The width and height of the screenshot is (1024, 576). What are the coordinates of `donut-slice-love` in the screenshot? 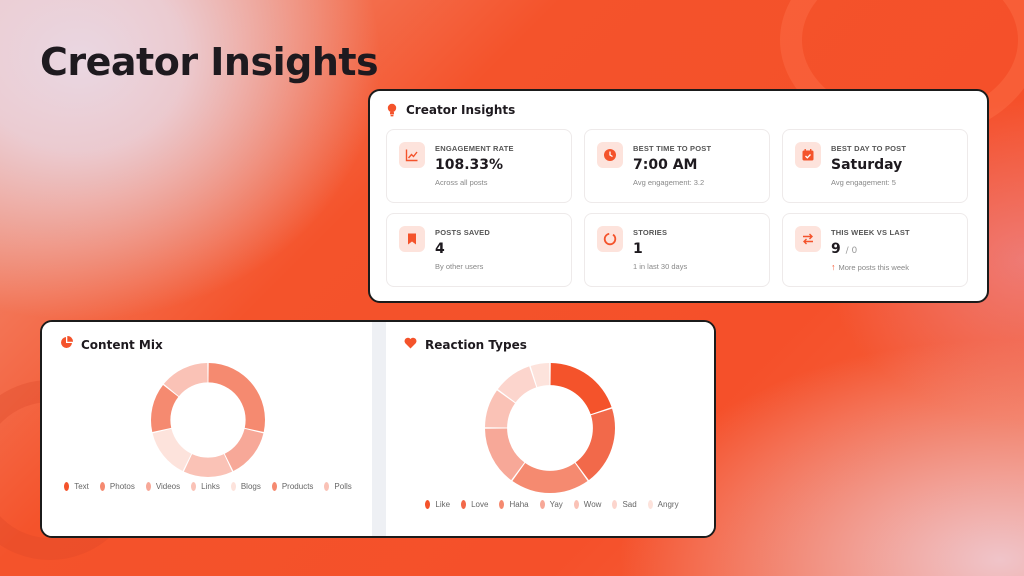 It's located at (595, 444).